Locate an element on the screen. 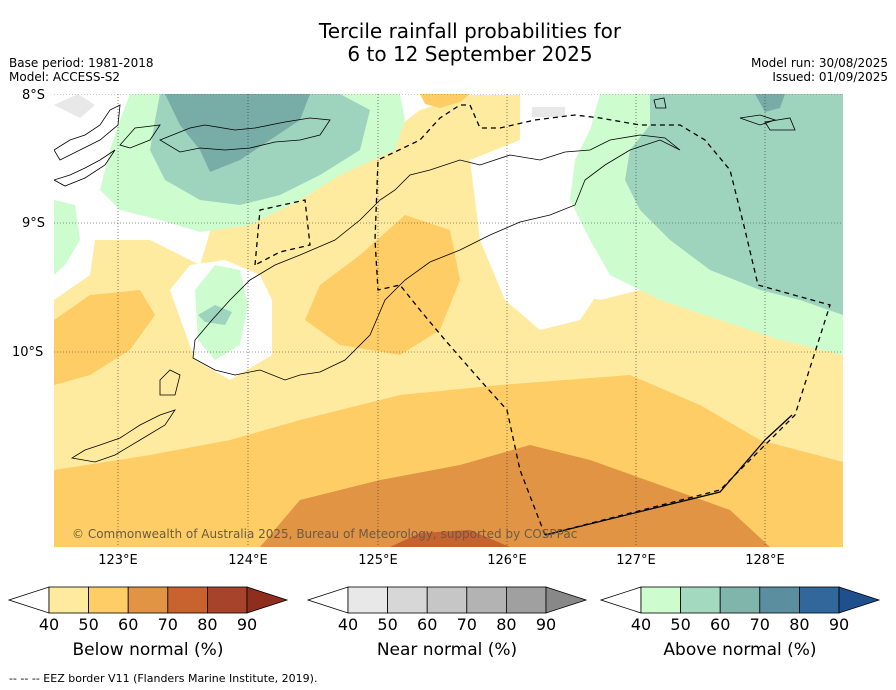 This screenshot has width=896, height=690. near-tick-60: 60 is located at coordinates (427, 624).